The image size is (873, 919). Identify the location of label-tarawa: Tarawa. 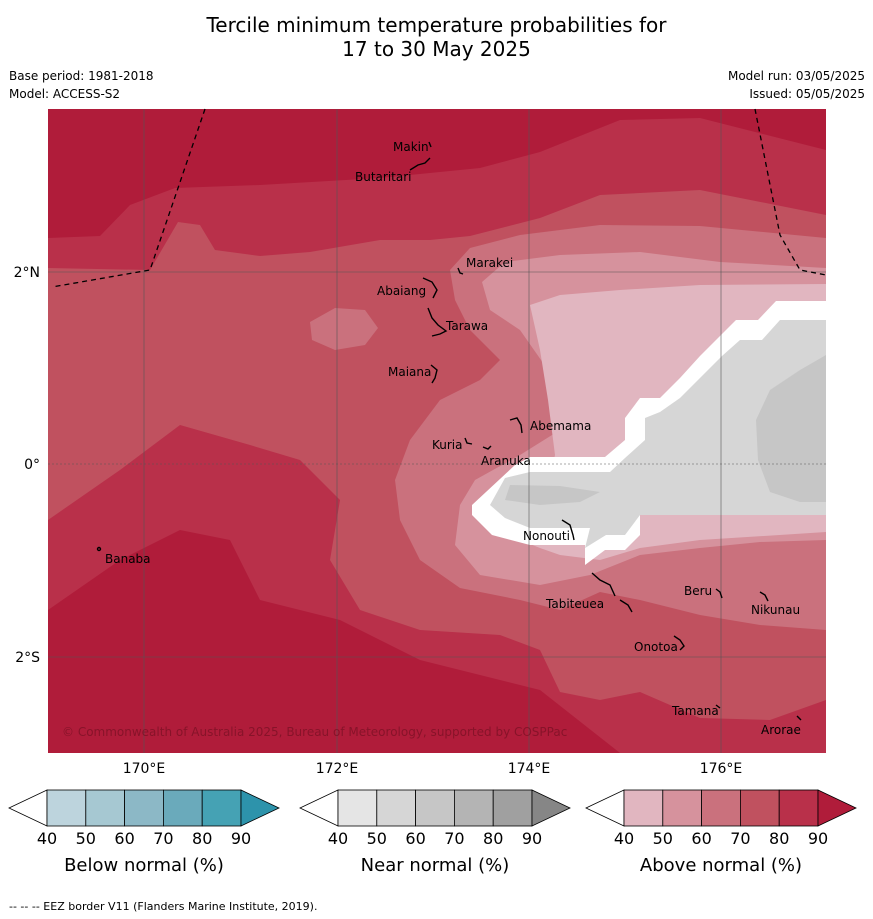
(466, 326).